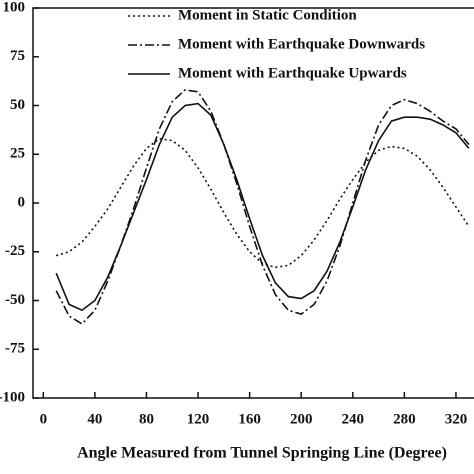  What do you see at coordinates (301, 419) in the screenshot?
I see `x-tick-label: 200` at bounding box center [301, 419].